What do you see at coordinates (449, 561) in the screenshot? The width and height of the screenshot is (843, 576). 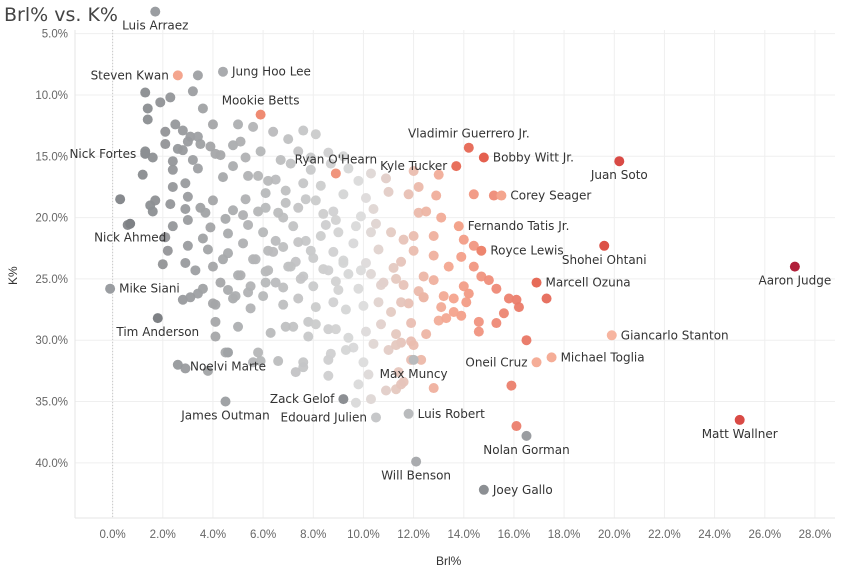 I see `x-axis-label: Brl%` at bounding box center [449, 561].